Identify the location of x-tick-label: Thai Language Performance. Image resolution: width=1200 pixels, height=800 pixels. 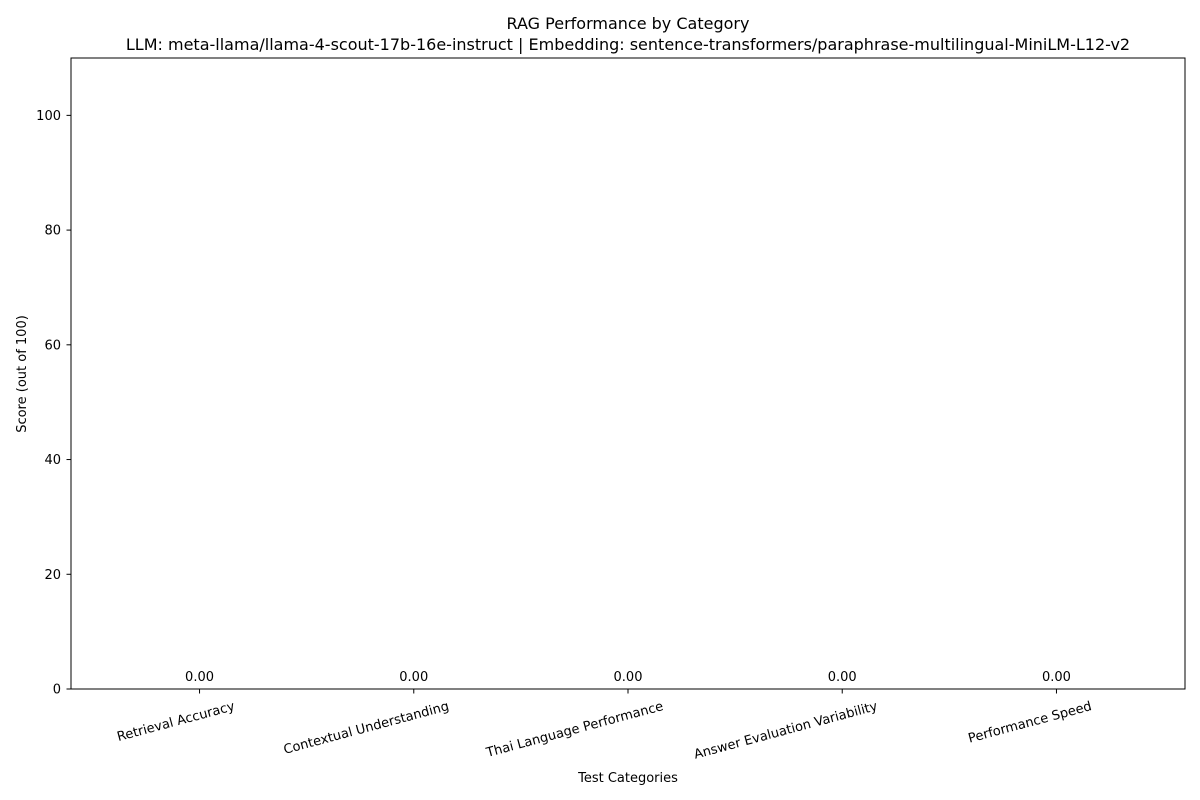
(574, 730).